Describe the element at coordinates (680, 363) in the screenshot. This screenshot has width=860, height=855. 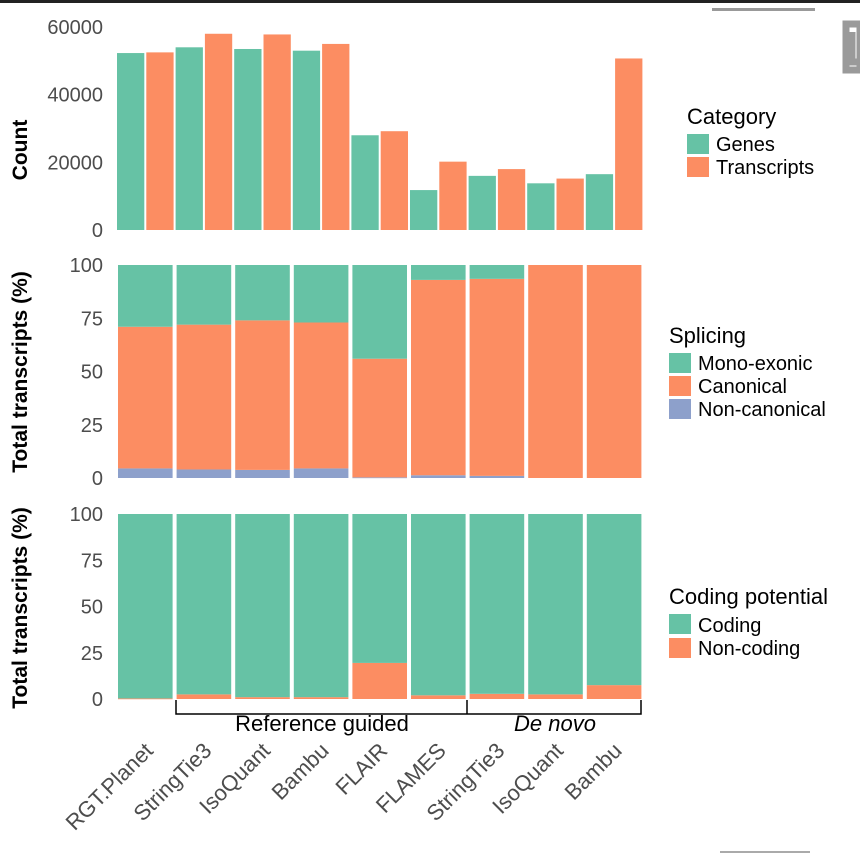
I see `legend-swatch-mono-exonic` at that location.